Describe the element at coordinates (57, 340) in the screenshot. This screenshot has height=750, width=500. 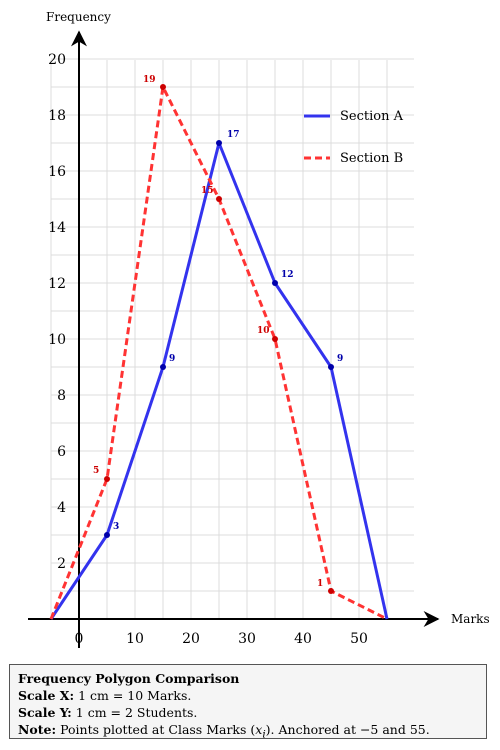
I see `y-tick-label: 10` at that location.